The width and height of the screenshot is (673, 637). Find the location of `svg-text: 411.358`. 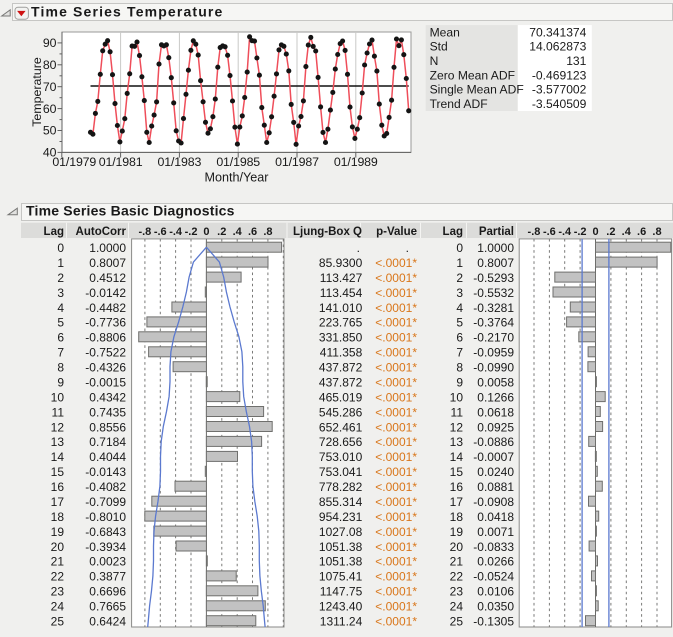

svg-text: 411.358 is located at coordinates (341, 353).